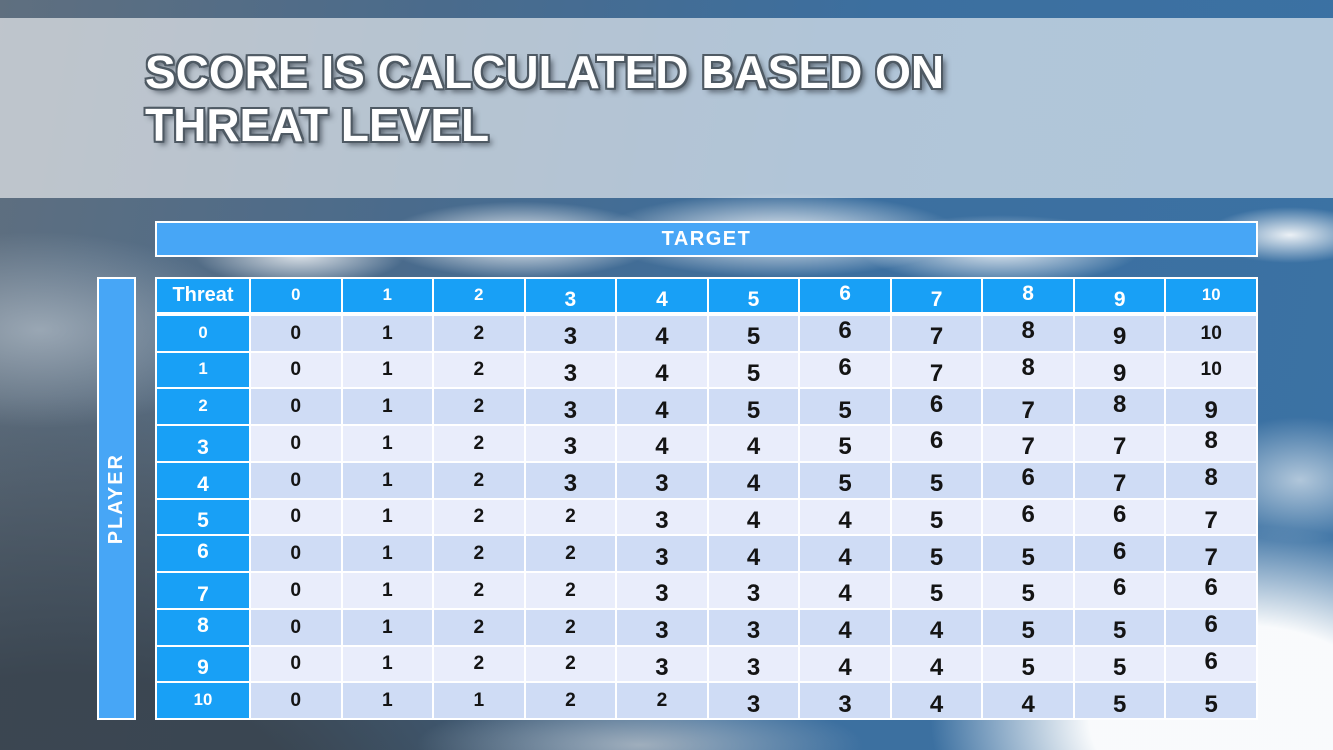  I want to click on column-header: 1, so click(387, 296).